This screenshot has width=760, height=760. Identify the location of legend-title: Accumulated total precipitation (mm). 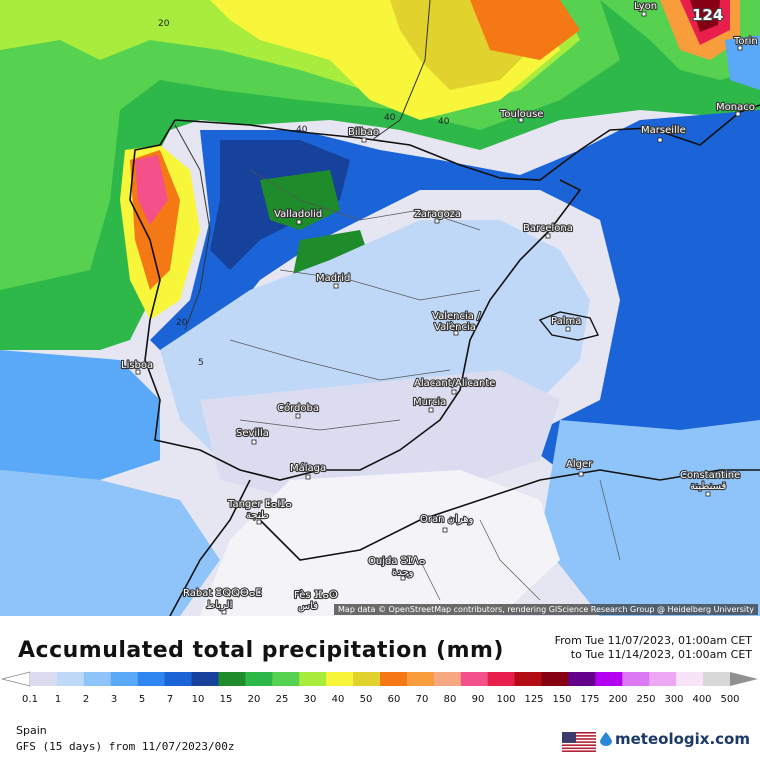
(261, 650).